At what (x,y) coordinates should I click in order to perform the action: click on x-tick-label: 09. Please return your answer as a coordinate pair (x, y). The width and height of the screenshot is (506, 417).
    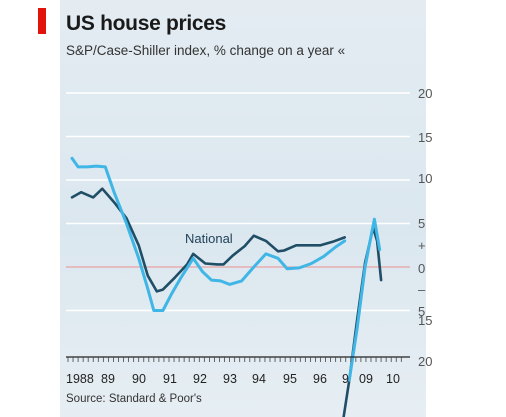
    Looking at the image, I should click on (366, 379).